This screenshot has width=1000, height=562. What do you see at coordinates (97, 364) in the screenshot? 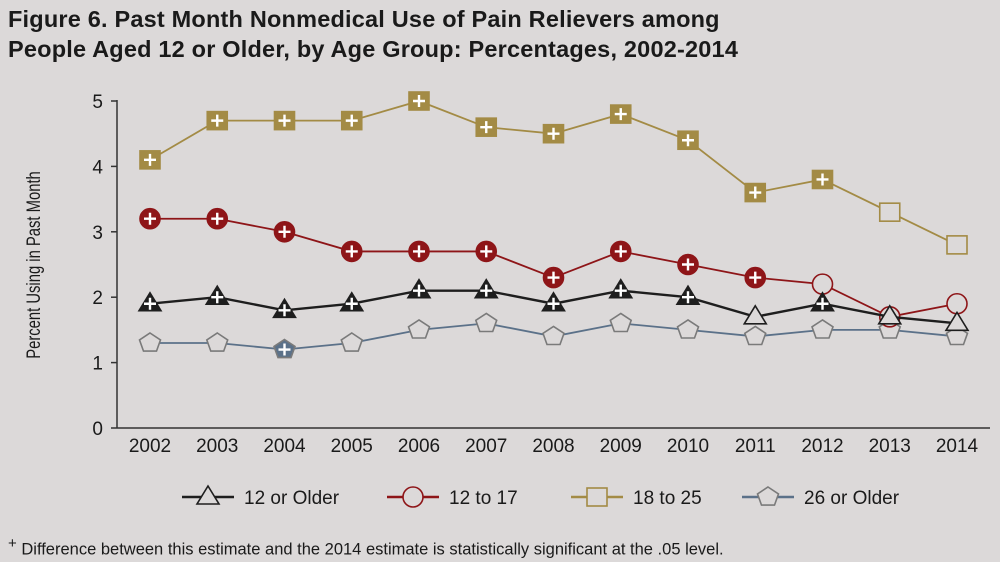
I see `y-tick-label: 1` at bounding box center [97, 364].